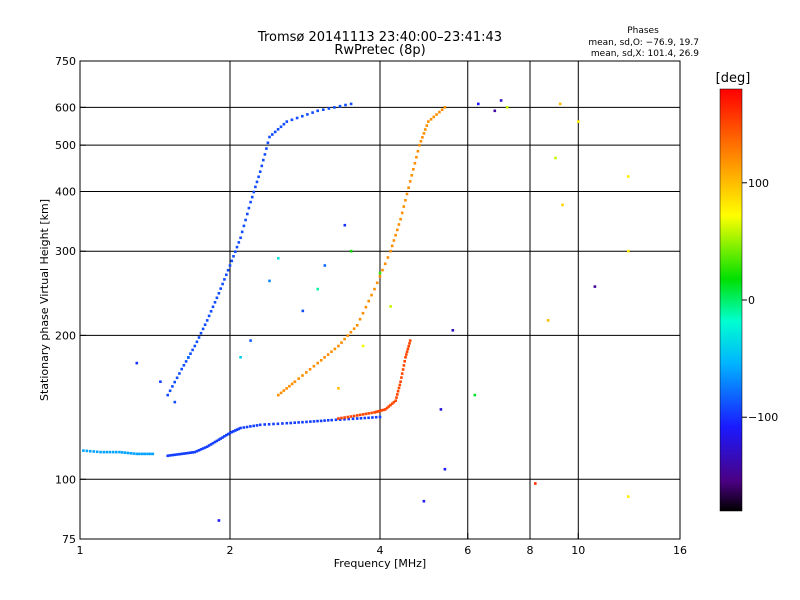 The height and width of the screenshot is (600, 800). I want to click on colorbar-tick-label: −100, so click(763, 417).